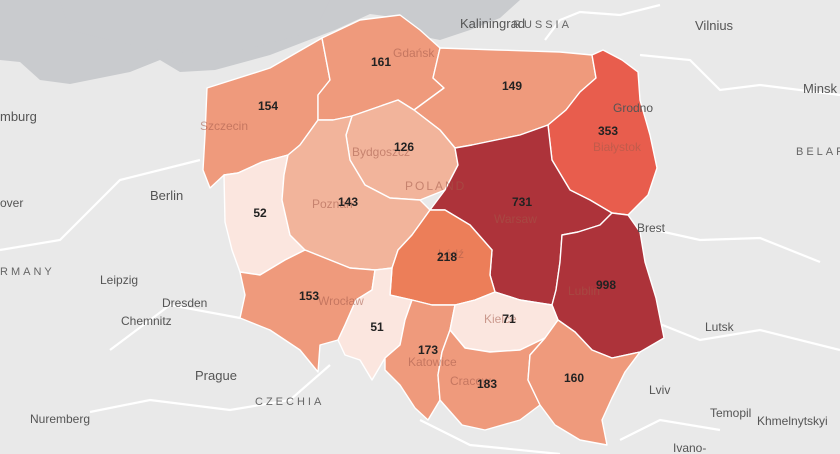 The height and width of the screenshot is (454, 840). I want to click on label-russia: RUSSIA, so click(542, 25).